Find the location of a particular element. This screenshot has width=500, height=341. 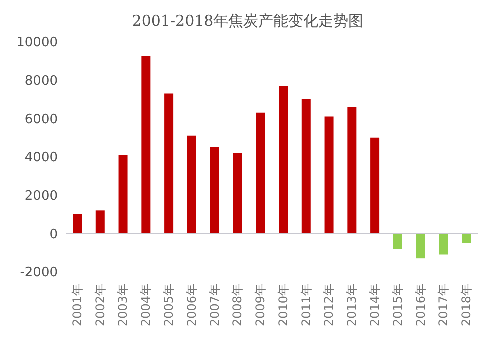

x-tick-label: 2006年 is located at coordinates (191, 305).